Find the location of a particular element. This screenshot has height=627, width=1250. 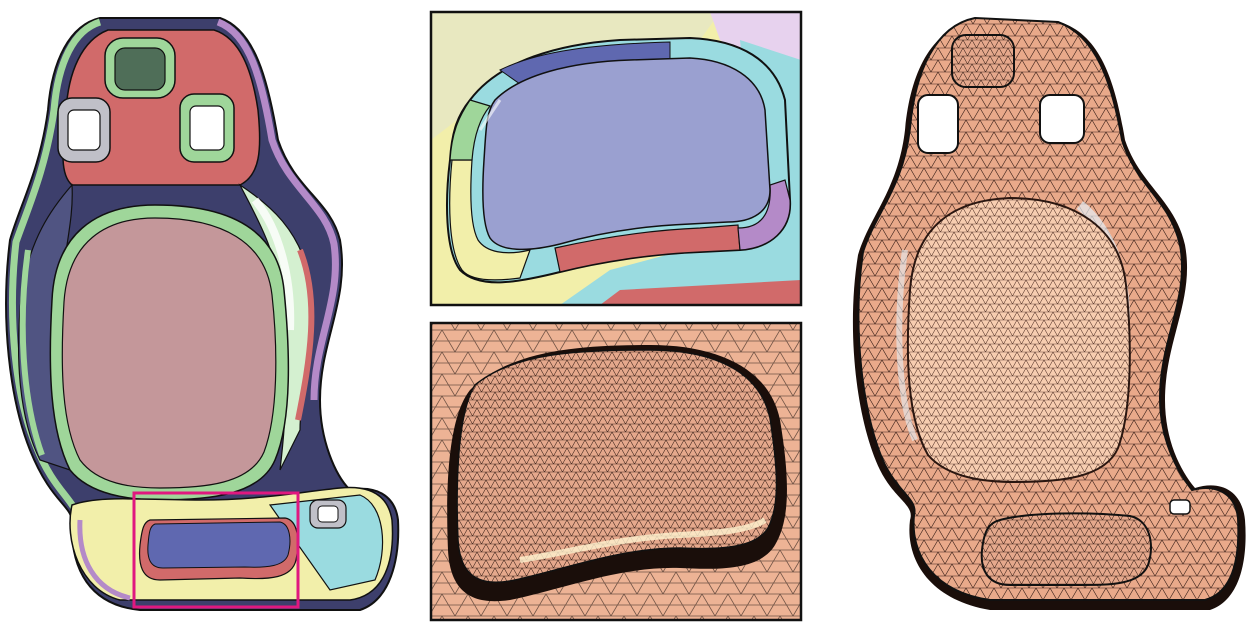

mesh-top-slot is located at coordinates (983, 61).